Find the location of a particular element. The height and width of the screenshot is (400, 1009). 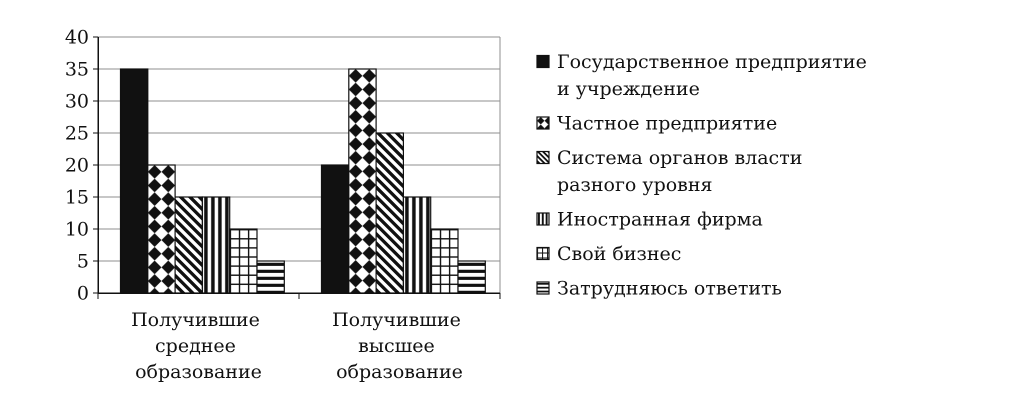

y-tick-label: 10 is located at coordinates (77, 230).